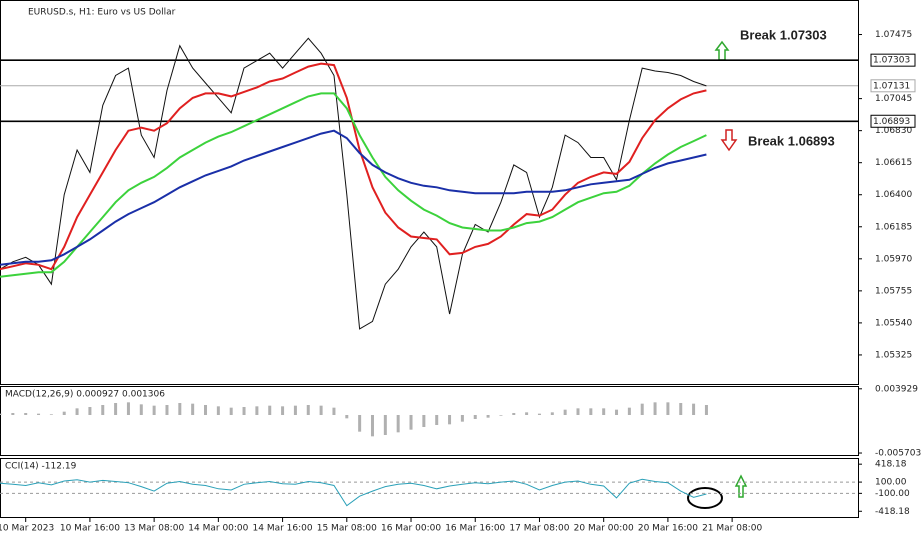 Image resolution: width=923 pixels, height=538 pixels. I want to click on price-label: 1.07303, so click(891, 61).